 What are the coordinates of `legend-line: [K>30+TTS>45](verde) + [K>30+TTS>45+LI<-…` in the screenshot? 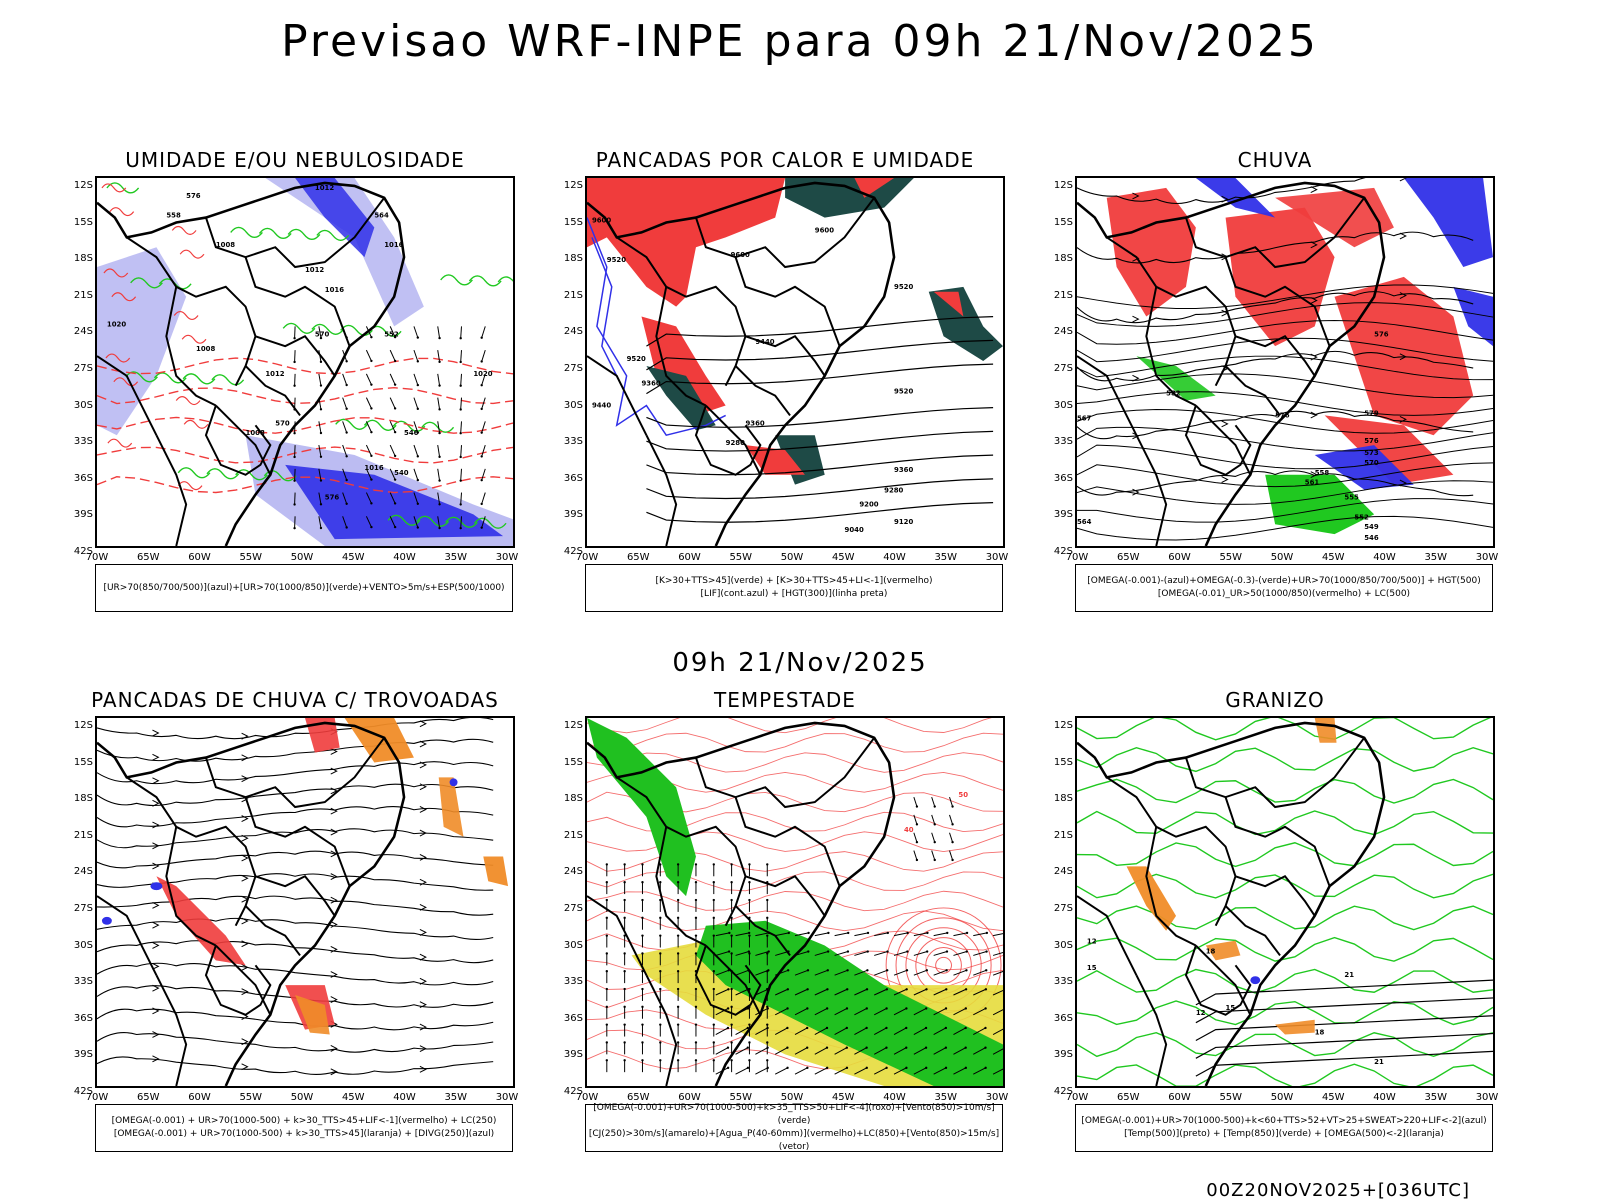 It's located at (794, 581).